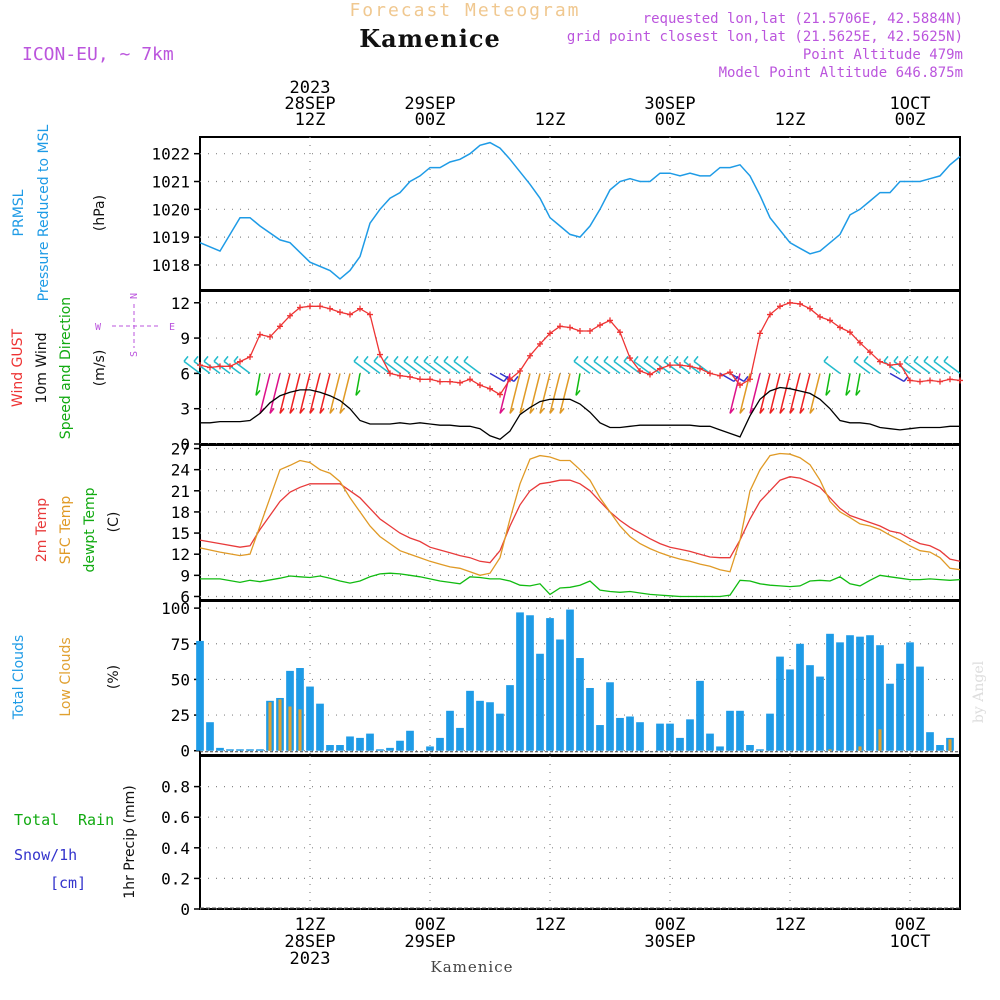 The width and height of the screenshot is (1000, 1000). Describe the element at coordinates (185, 909) in the screenshot. I see `precipitation-ytick-label: 0` at that location.